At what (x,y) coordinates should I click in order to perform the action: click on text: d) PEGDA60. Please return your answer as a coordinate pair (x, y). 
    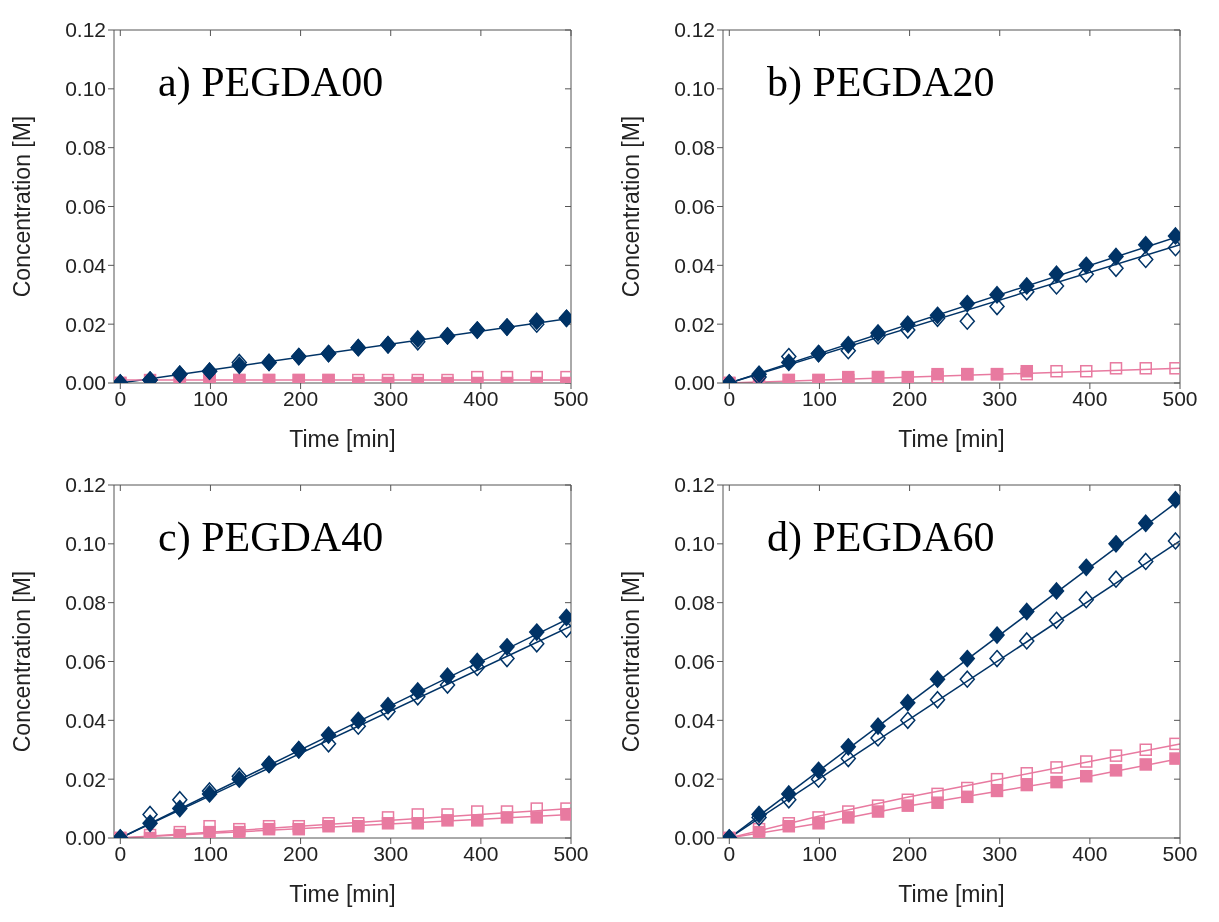
    Looking at the image, I should click on (881, 537).